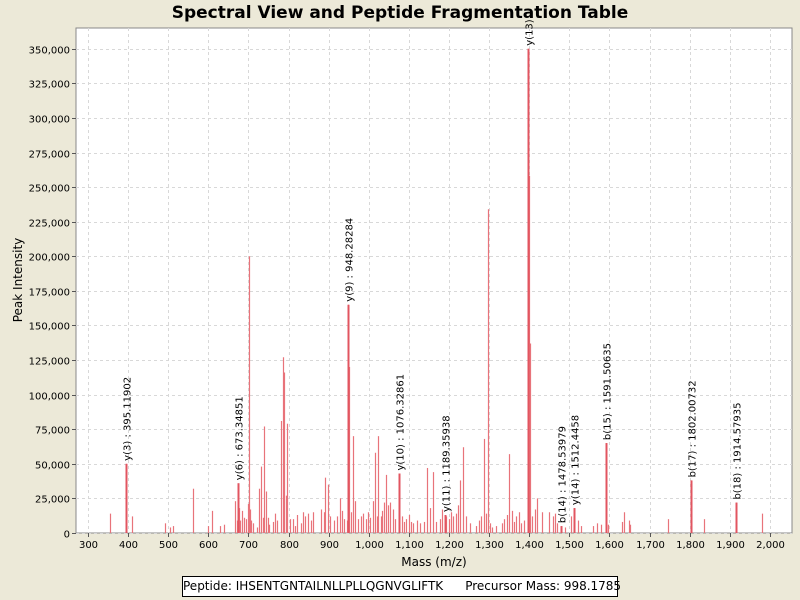 Image resolution: width=800 pixels, height=600 pixels. Describe the element at coordinates (569, 545) in the screenshot. I see `x-tick-label: 1,500` at that location.